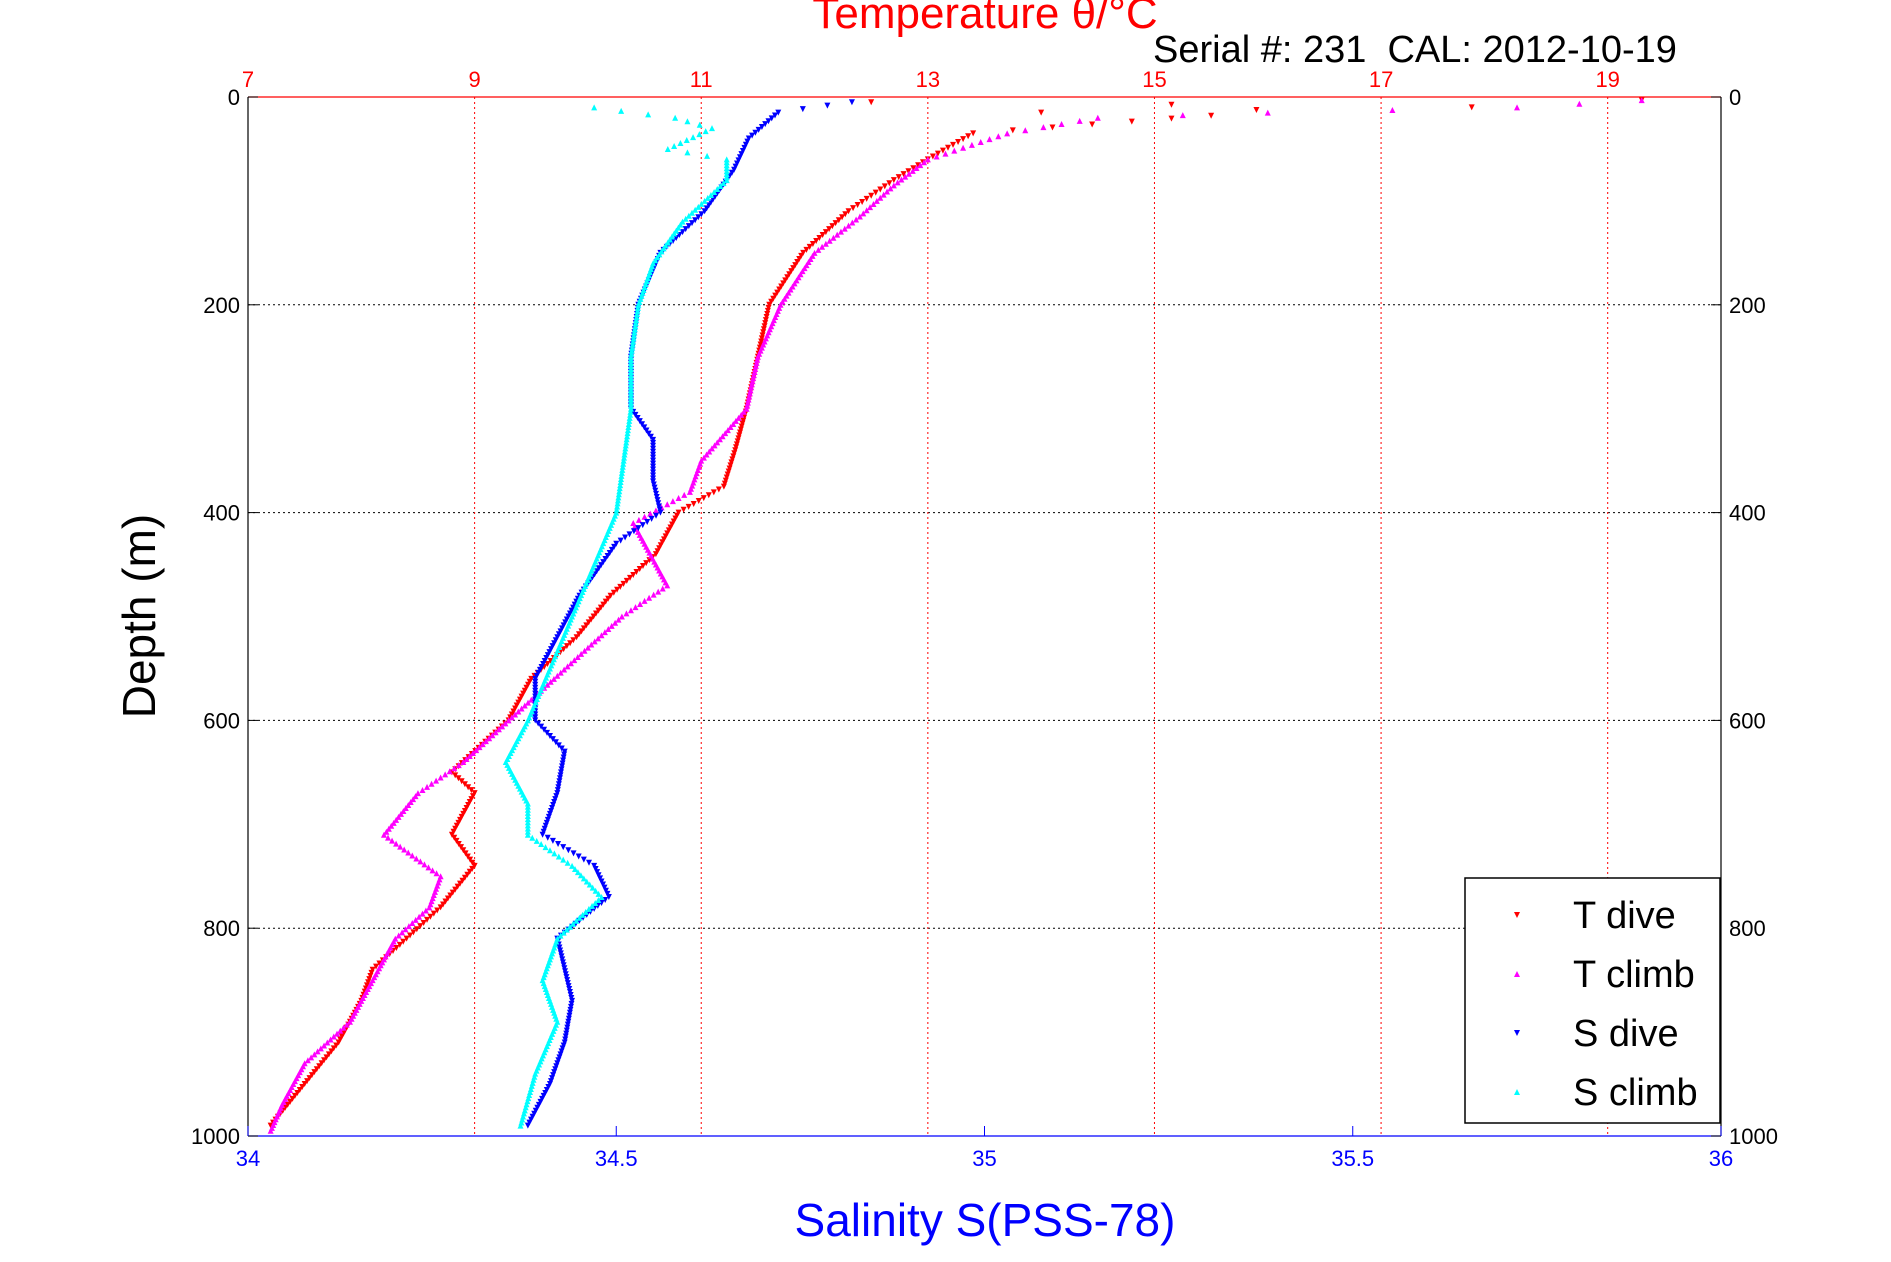 Image resolution: width=1891 pixels, height=1262 pixels. What do you see at coordinates (1592, 1000) in the screenshot?
I see `legend-box` at bounding box center [1592, 1000].